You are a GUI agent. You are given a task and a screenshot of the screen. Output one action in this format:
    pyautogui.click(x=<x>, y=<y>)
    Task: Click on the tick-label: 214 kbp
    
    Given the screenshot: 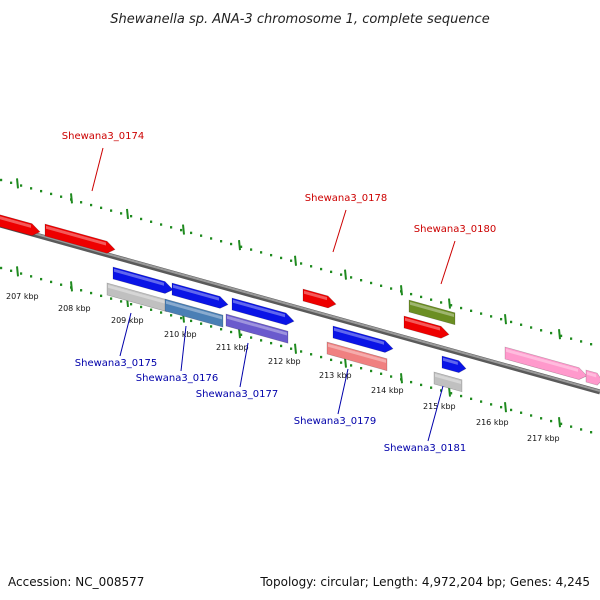 What is the action you would take?
    pyautogui.click(x=387, y=390)
    